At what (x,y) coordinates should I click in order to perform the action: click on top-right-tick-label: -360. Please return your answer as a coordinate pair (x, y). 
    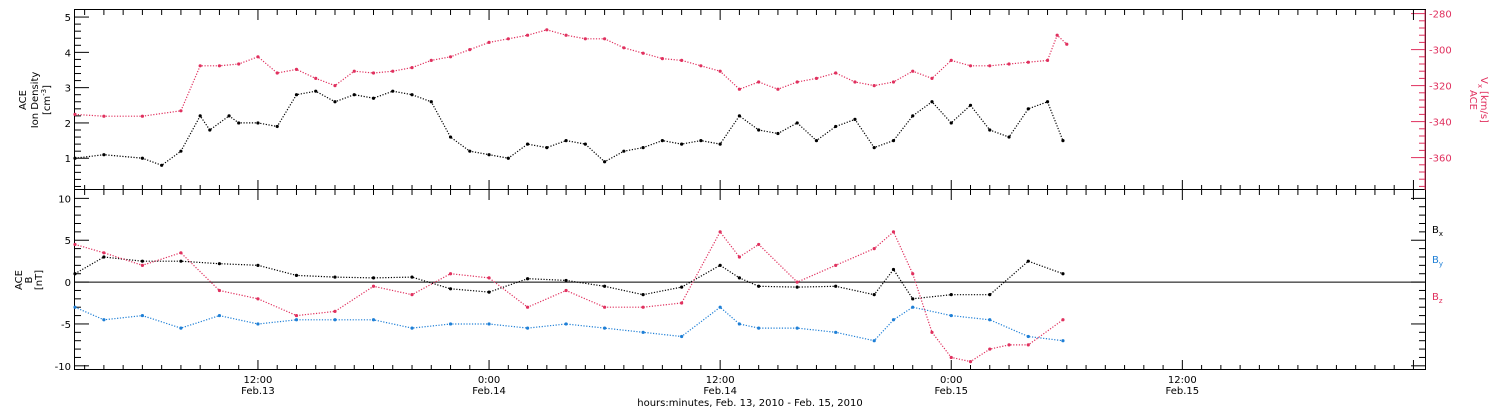
    Looking at the image, I should click on (1440, 159).